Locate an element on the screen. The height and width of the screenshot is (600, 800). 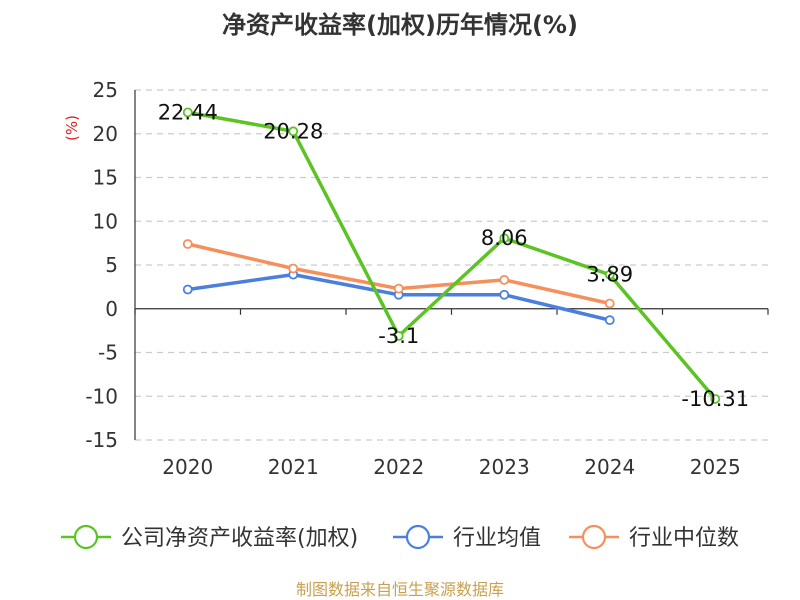
data-point-s1-2020 is located at coordinates (187, 112).